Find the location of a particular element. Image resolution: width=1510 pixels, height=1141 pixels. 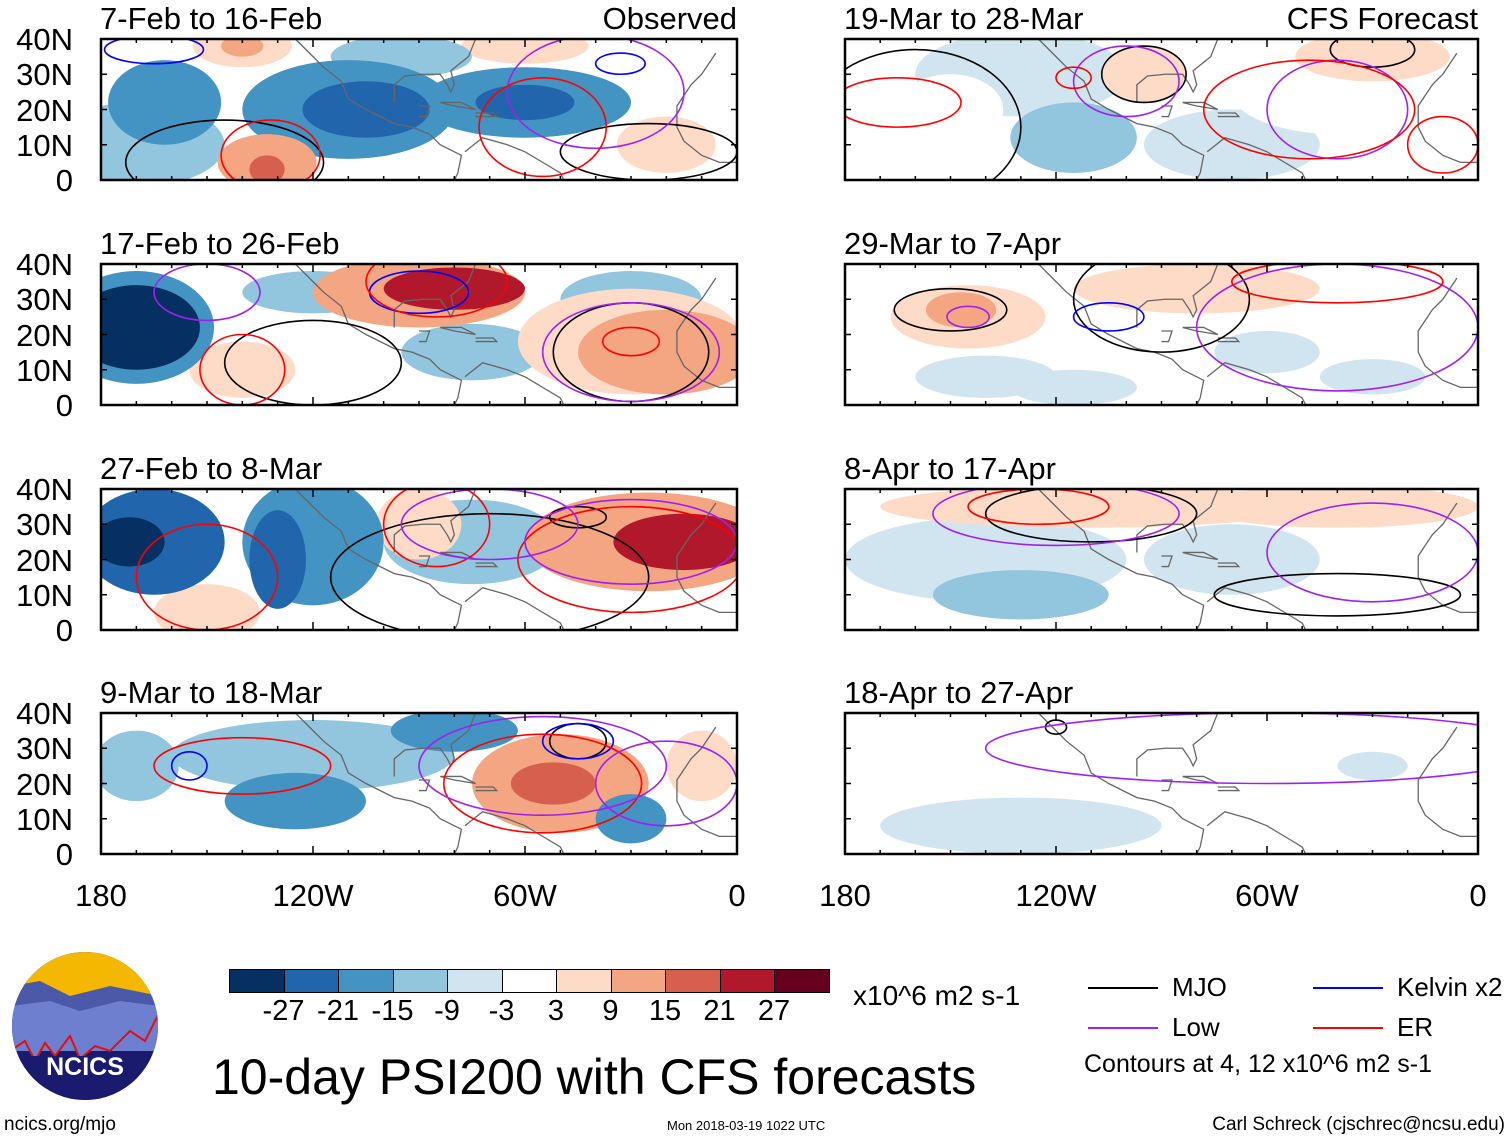

legend-item: Kelvin x2 is located at coordinates (1408, 987).